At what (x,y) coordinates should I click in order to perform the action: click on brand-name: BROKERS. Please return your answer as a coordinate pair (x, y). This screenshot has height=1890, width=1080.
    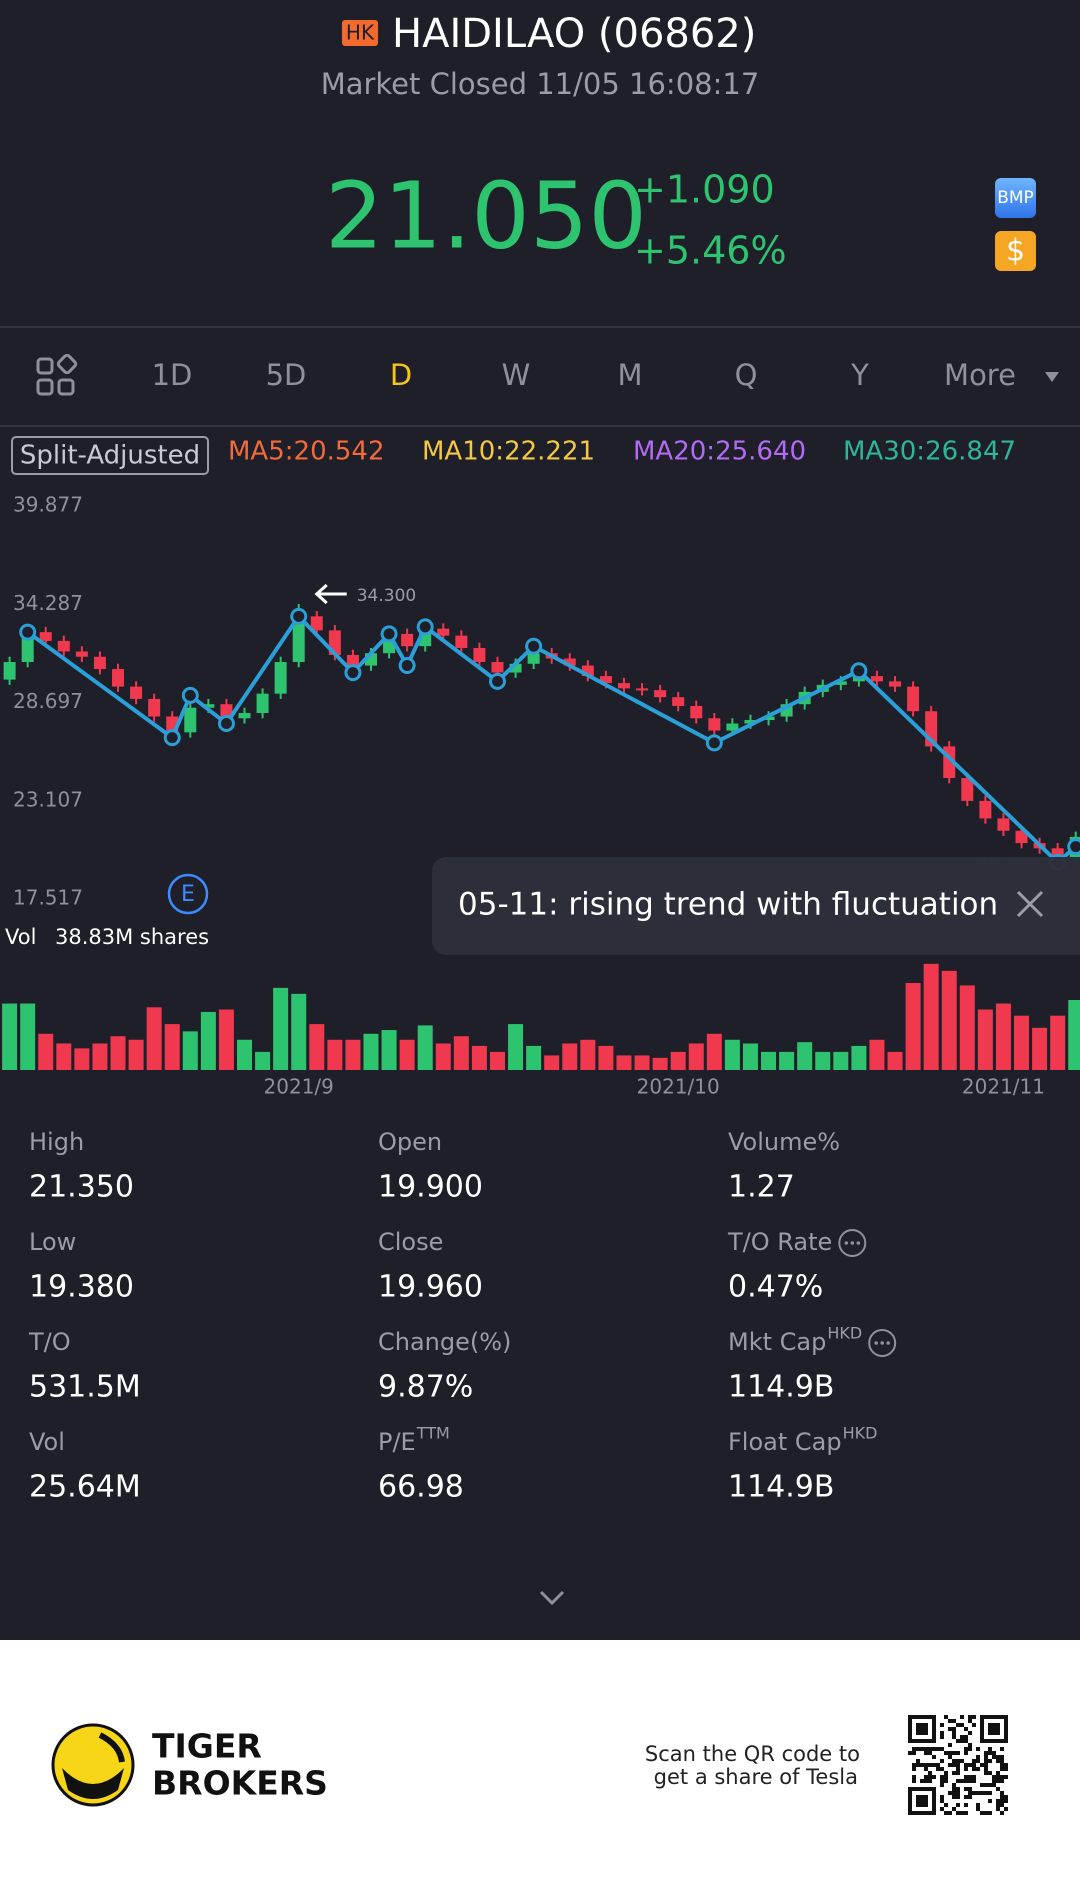
    Looking at the image, I should click on (240, 1783).